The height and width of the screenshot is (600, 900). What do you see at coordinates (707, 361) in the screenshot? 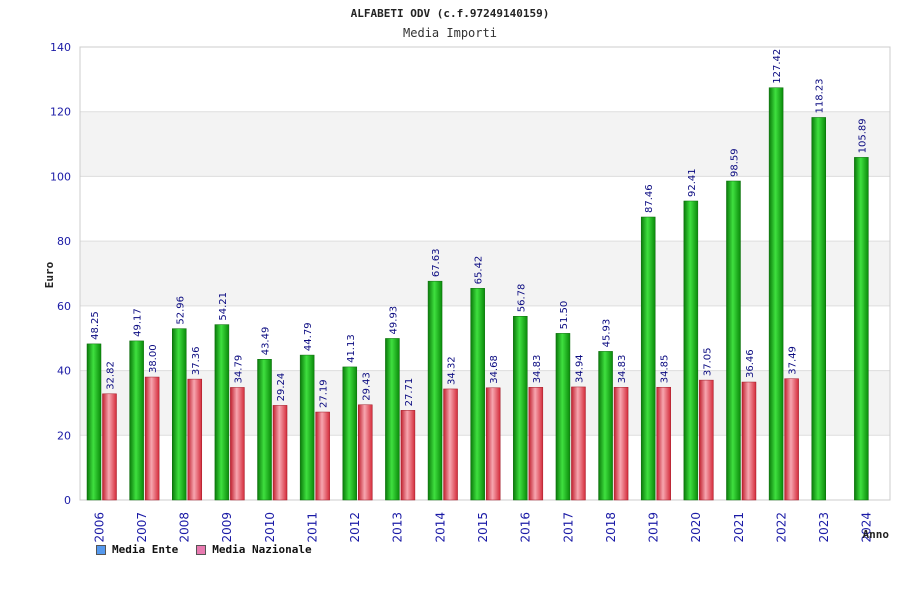
I see `value-label: 37.05` at bounding box center [707, 361].